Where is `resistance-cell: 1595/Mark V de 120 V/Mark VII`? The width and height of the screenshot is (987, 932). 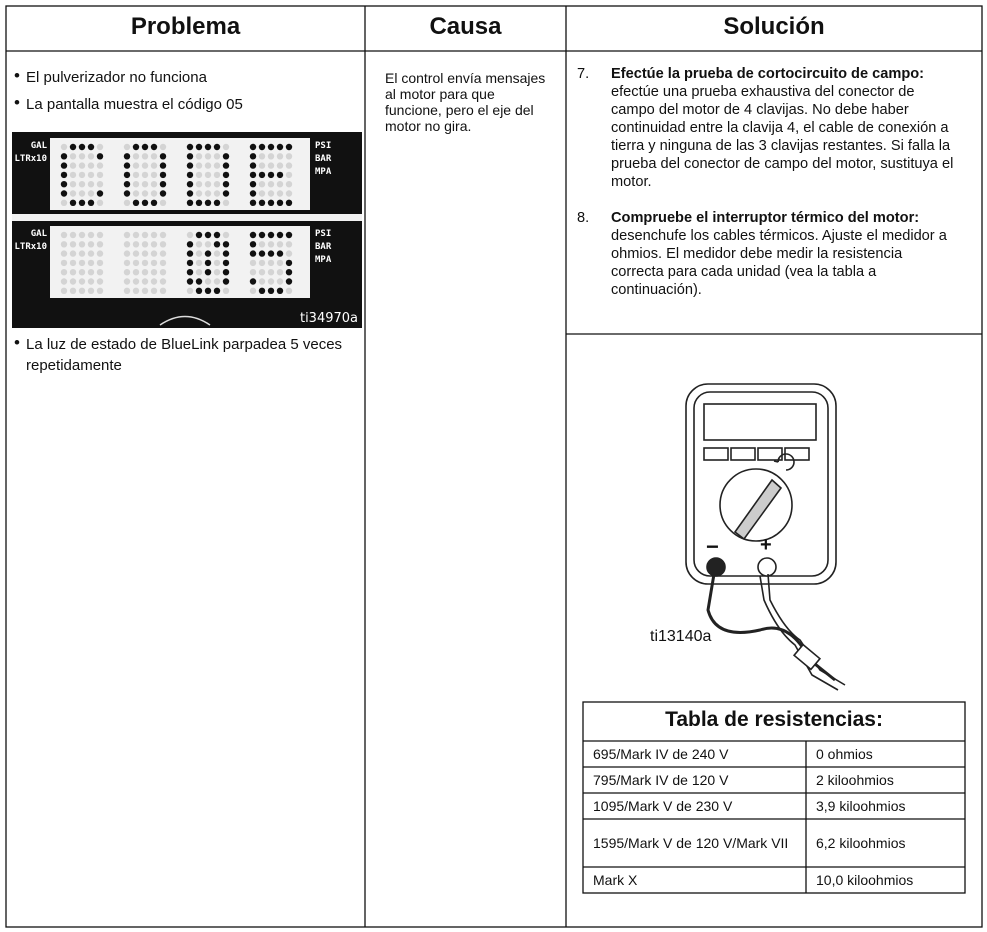 resistance-cell: 1595/Mark V de 120 V/Mark VII is located at coordinates (691, 843).